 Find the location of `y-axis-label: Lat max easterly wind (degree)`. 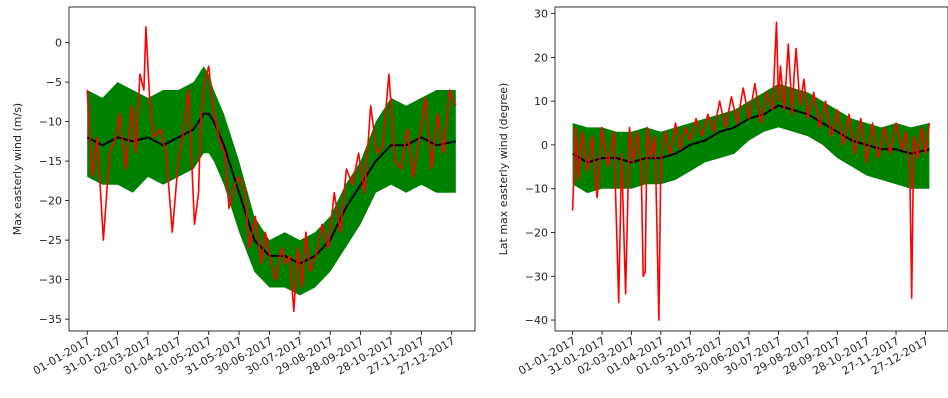

y-axis-label: Lat max easterly wind (degree) is located at coordinates (503, 169).